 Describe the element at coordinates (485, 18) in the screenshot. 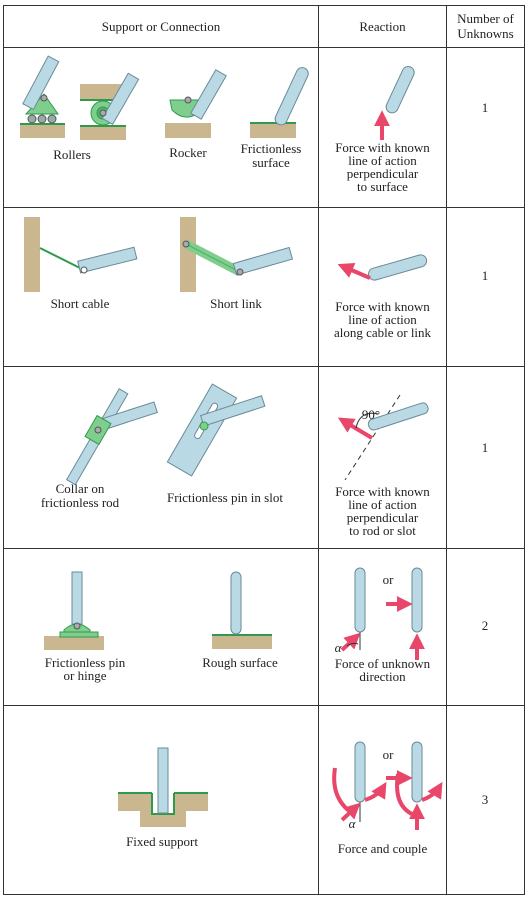

I see `header-unknowns-1: Number of` at that location.